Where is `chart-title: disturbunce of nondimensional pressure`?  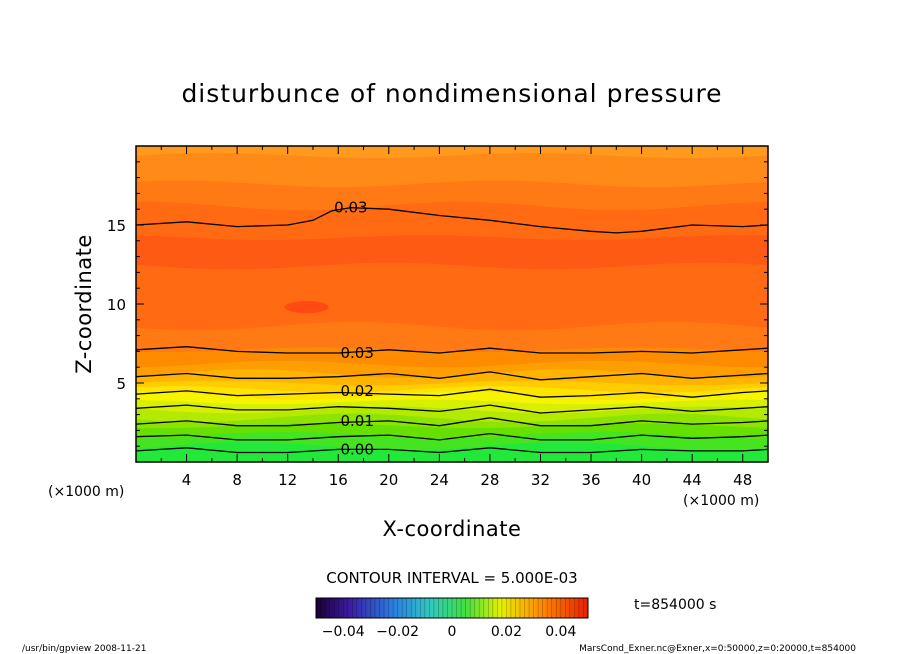 chart-title: disturbunce of nondimensional pressure is located at coordinates (451, 93).